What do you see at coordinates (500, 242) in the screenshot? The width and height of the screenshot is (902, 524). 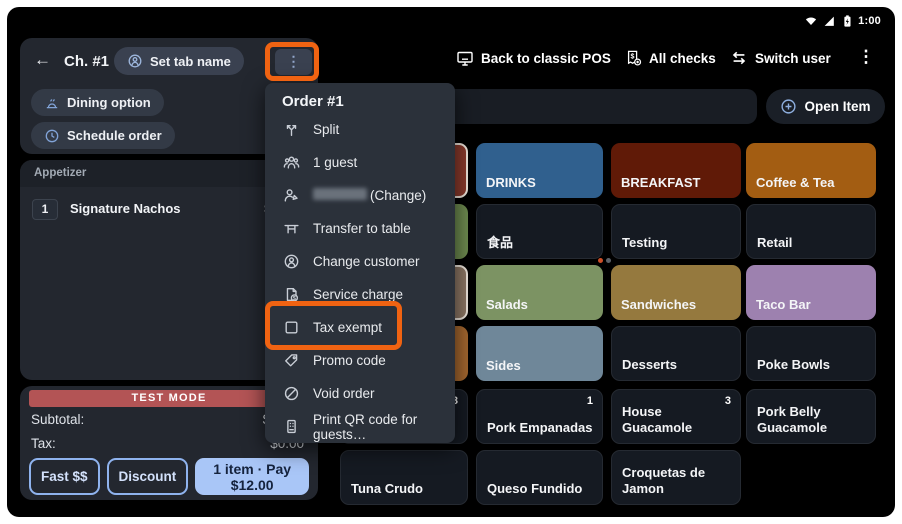 I see `tile-label: 食品` at bounding box center [500, 242].